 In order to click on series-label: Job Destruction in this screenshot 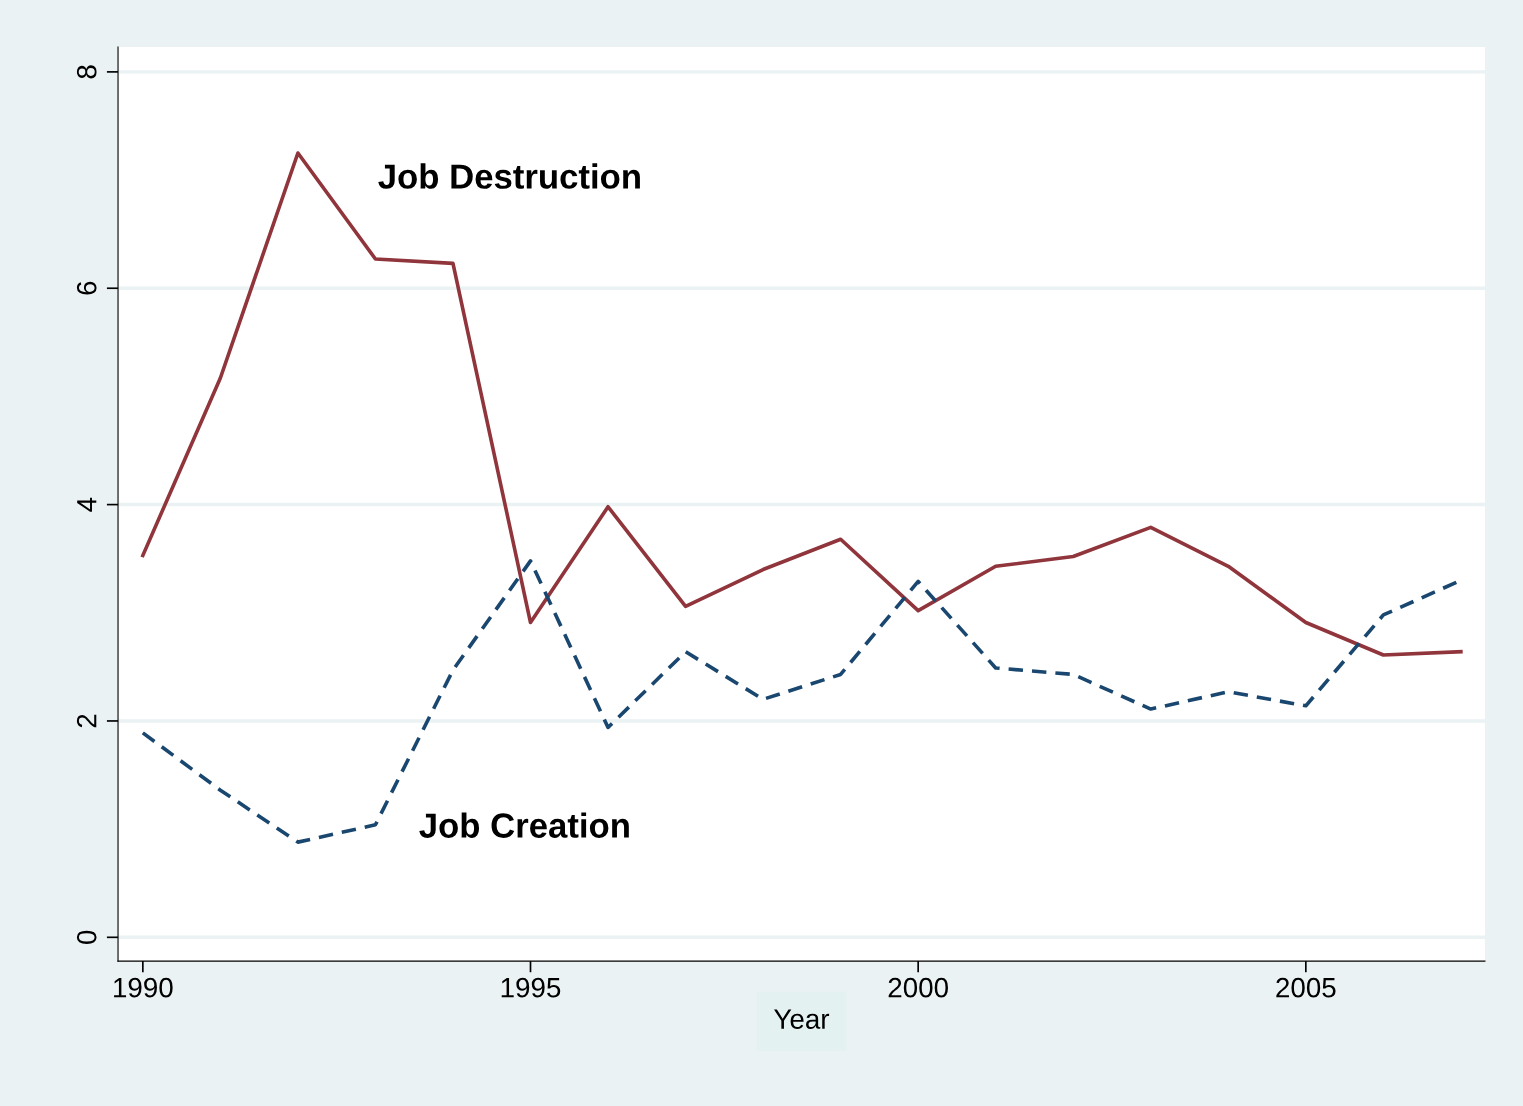, I will do `click(509, 176)`.